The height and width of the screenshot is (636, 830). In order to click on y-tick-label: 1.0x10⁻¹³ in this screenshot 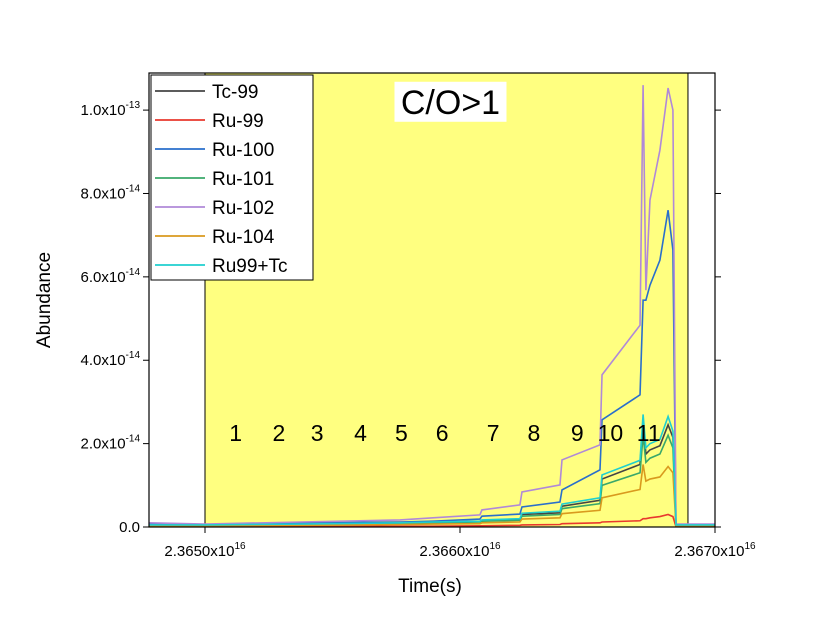, I will do `click(111, 109)`.